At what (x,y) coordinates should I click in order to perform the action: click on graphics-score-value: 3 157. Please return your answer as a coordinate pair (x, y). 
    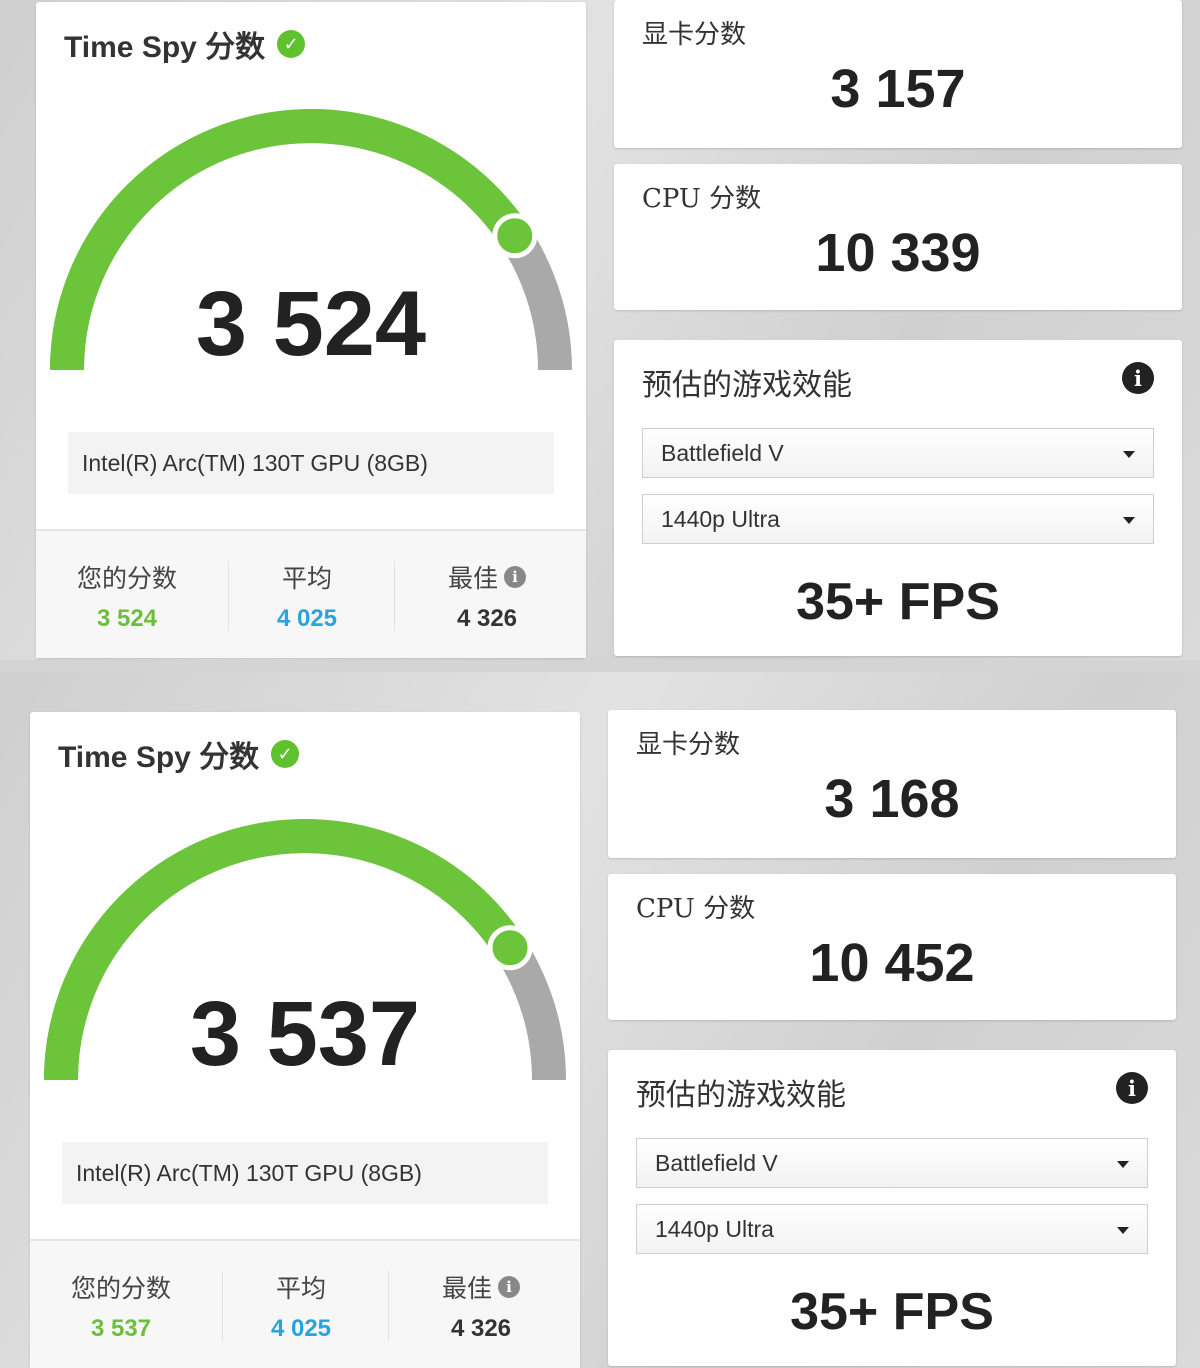
    Looking at the image, I should click on (898, 89).